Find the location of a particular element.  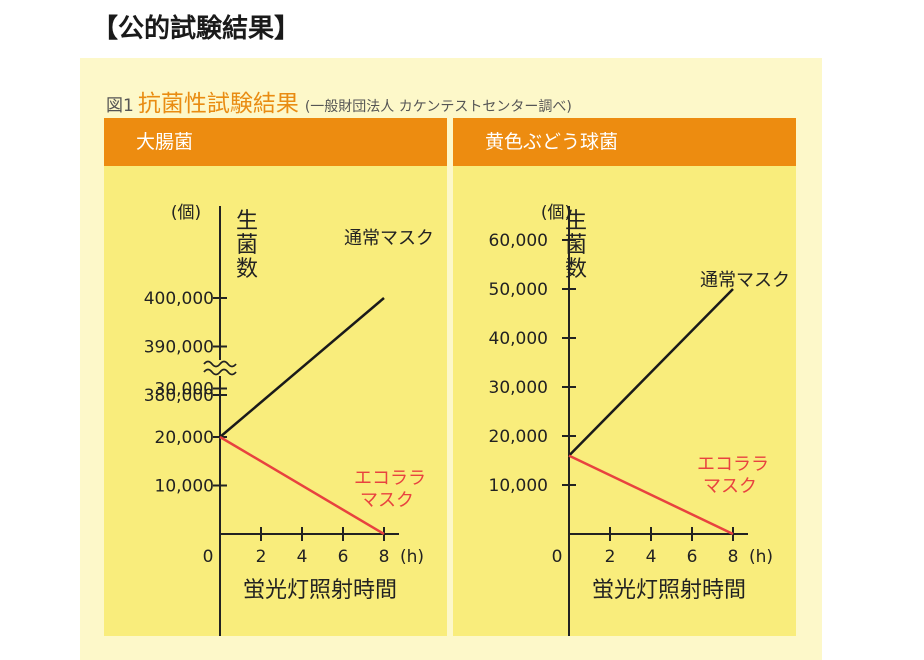

y-tick-label: 400,000 is located at coordinates (179, 299).